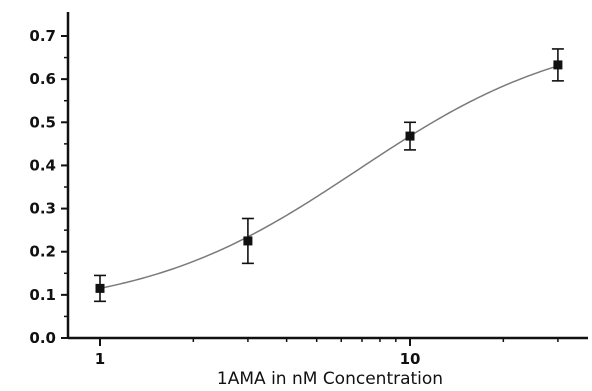 This screenshot has height=391, width=592. What do you see at coordinates (42, 122) in the screenshot?
I see `y-tick-label: 0.5` at bounding box center [42, 122].